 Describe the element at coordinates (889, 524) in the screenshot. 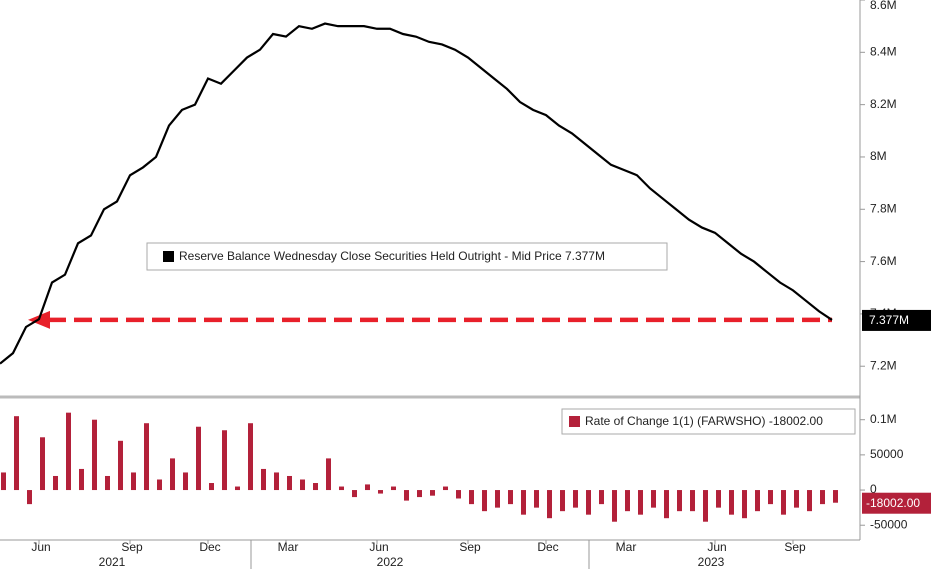

I see `y-tick-label: -50000` at that location.